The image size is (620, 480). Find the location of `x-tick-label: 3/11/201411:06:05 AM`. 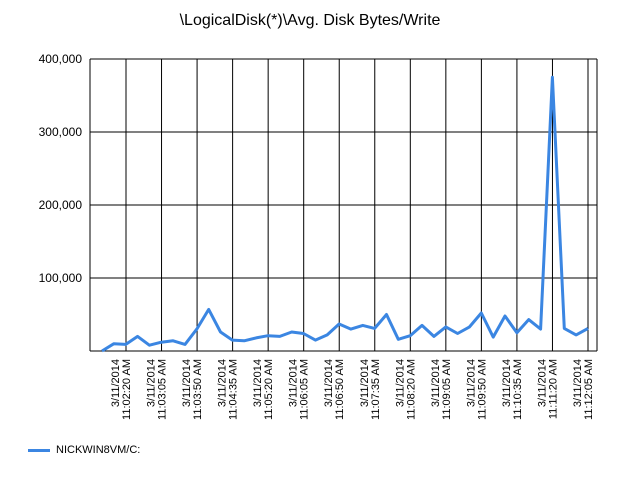

x-tick-label: 3/11/201411:06:05 AM is located at coordinates (299, 389).